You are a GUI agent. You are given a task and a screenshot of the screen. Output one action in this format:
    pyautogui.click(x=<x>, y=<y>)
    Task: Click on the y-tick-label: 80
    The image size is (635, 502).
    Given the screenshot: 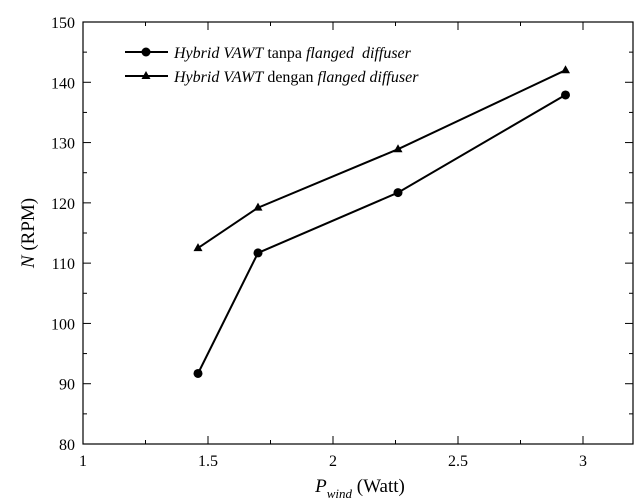 What is the action you would take?
    pyautogui.click(x=67, y=445)
    